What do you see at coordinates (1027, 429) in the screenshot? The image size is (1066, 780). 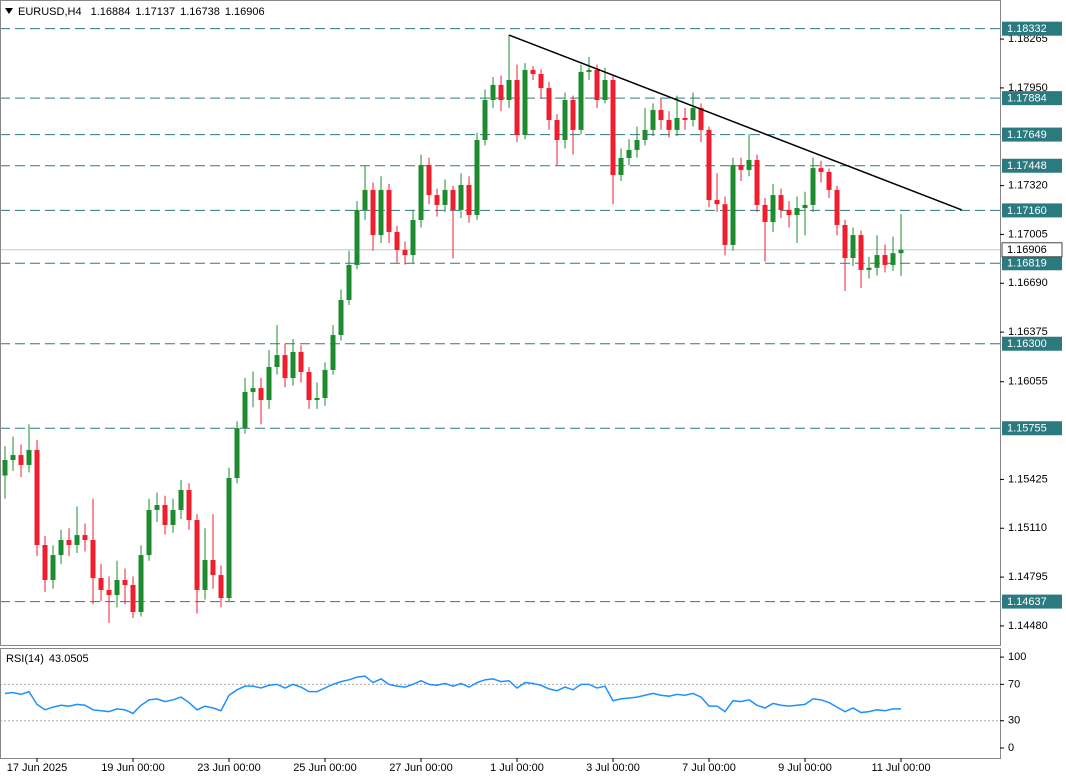 I see `level-label: 1.15755` at bounding box center [1027, 429].